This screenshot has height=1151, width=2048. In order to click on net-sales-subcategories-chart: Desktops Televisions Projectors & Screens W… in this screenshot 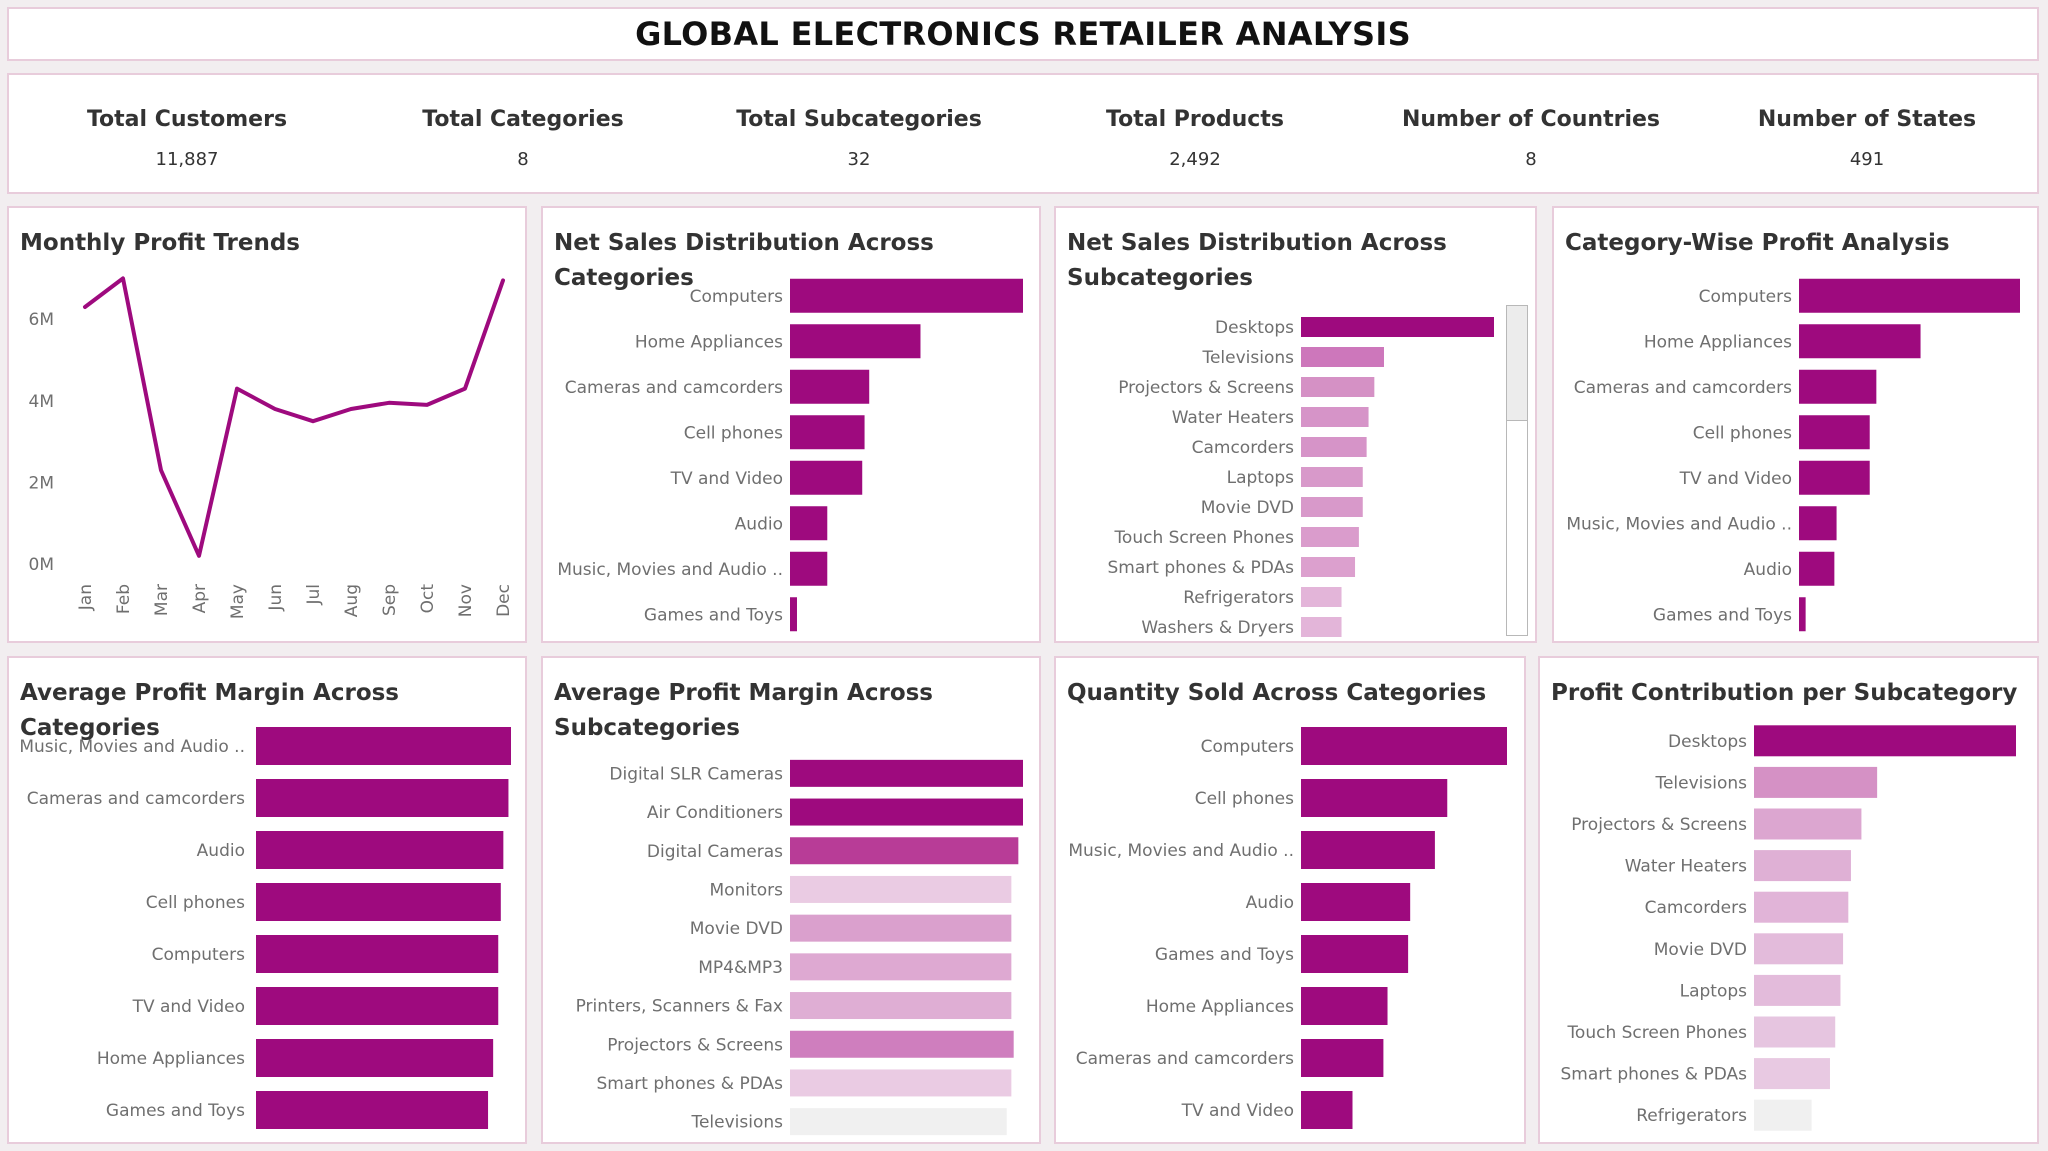, I will do `click(1301, 477)`.